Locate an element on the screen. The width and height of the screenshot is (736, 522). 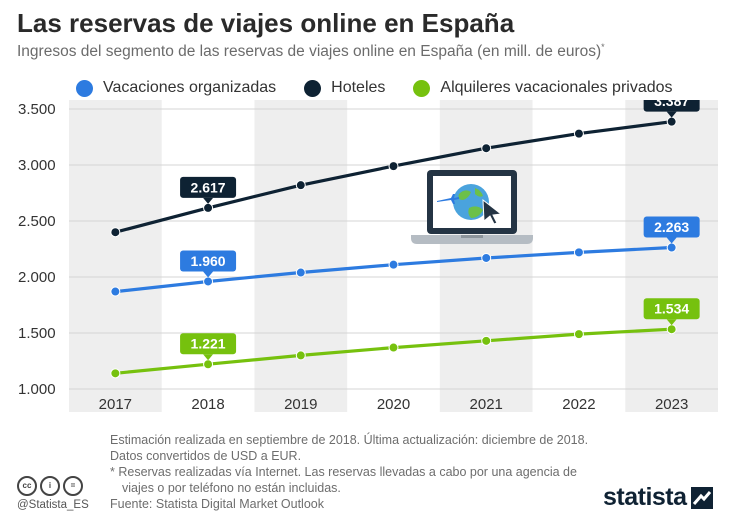
no-derivatives-icon: = is located at coordinates (73, 486).